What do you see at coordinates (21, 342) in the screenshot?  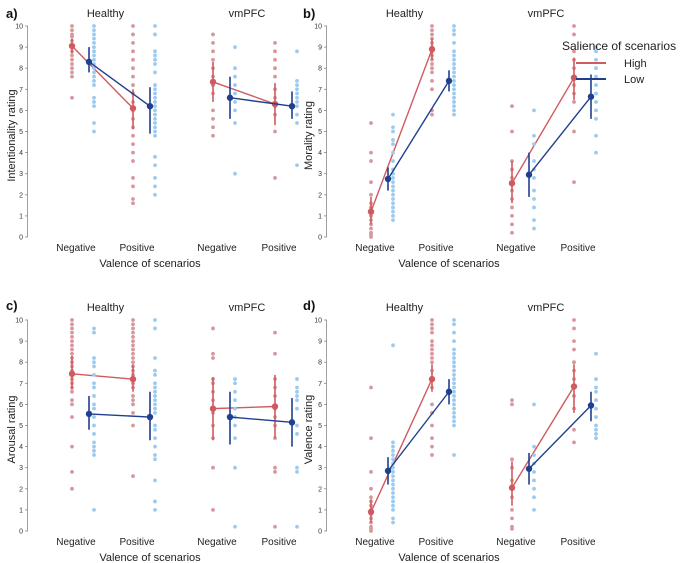 I see `y-tick-label: 9` at bounding box center [21, 342].